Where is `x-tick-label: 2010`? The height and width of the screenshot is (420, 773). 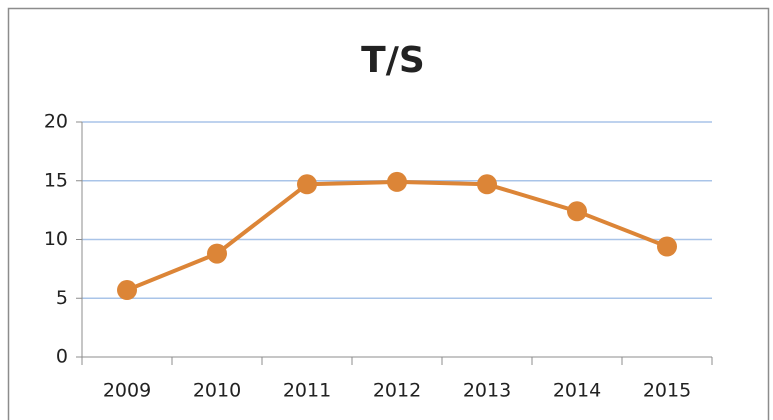 x-tick-label: 2010 is located at coordinates (217, 391).